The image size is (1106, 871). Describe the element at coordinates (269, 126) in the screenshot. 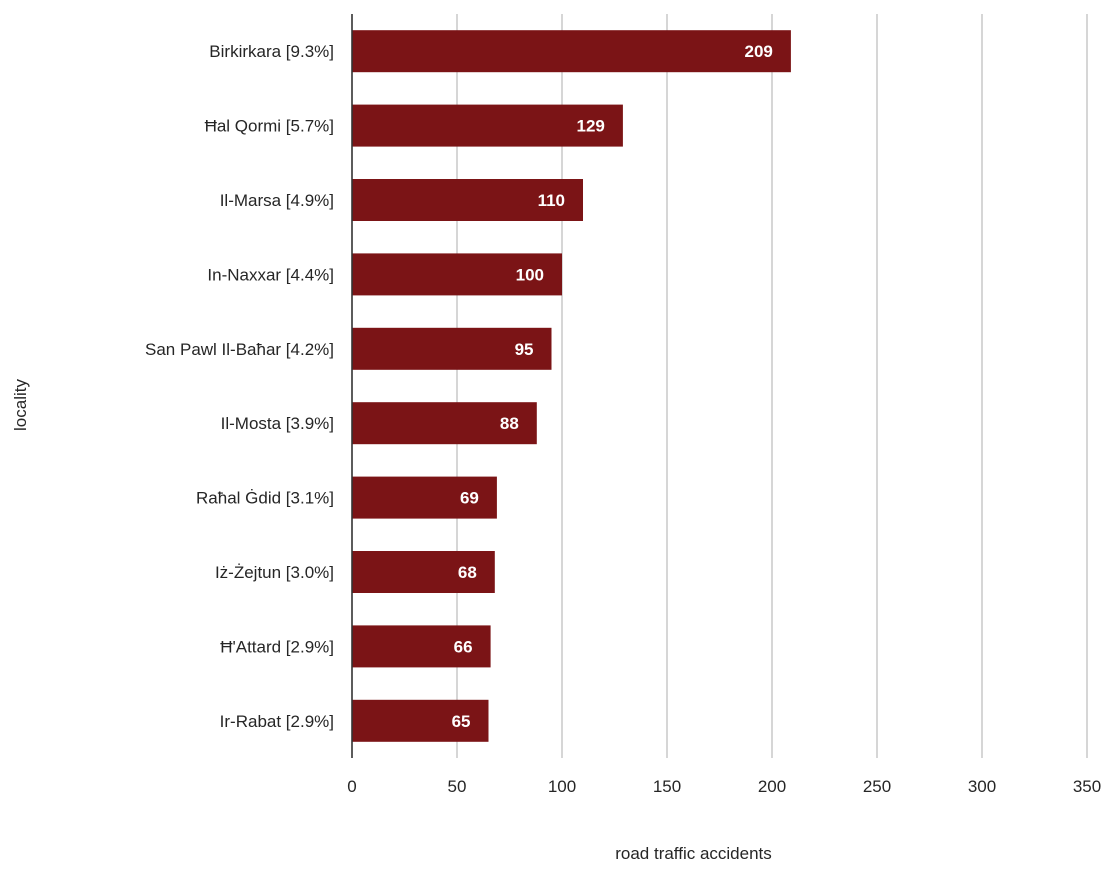

I see `category-label: Ħal Qormi [5.7%]` at that location.